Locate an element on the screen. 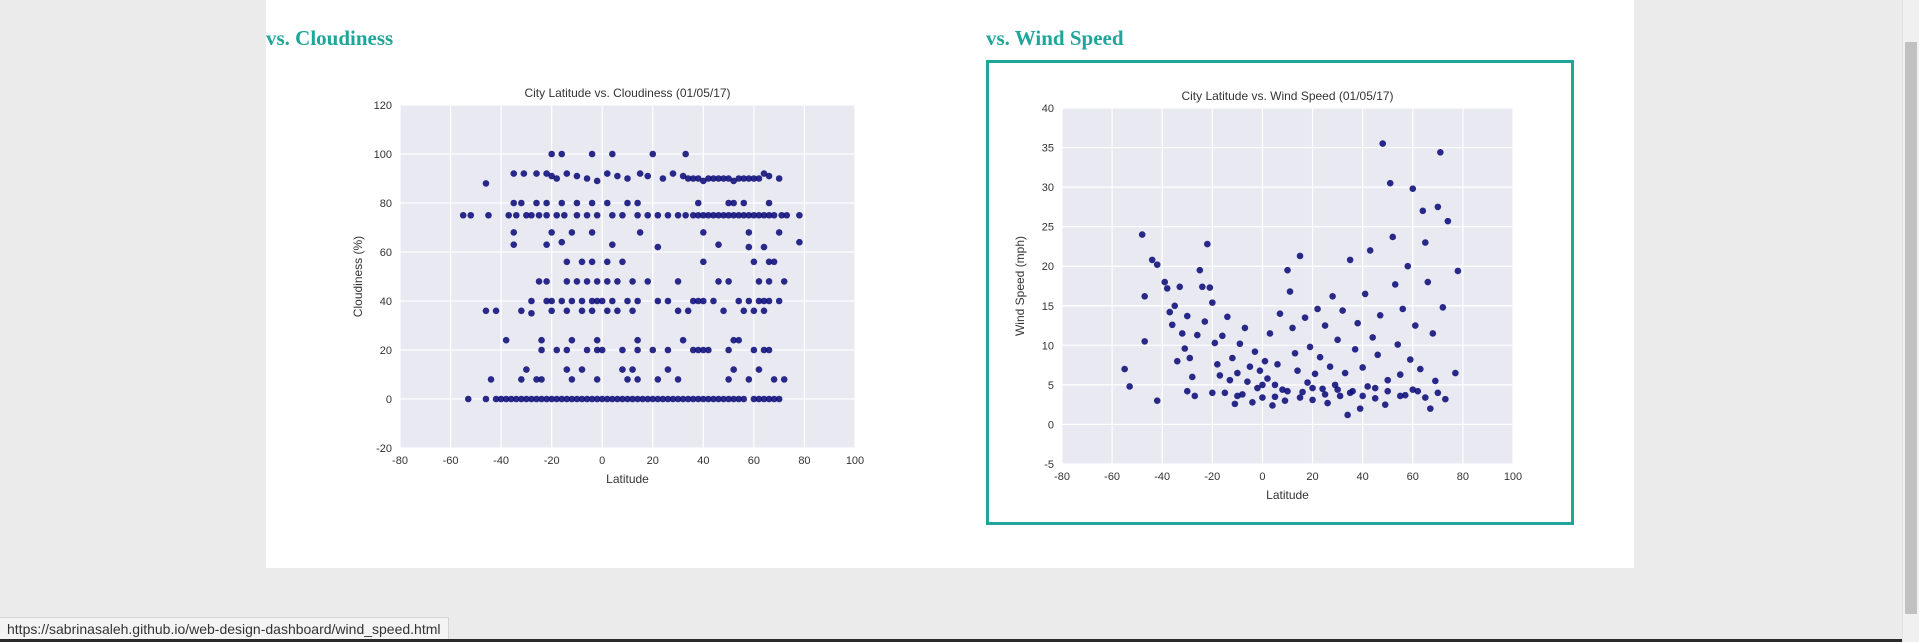 The width and height of the screenshot is (1919, 642). y-tick-label: 20 is located at coordinates (386, 351).